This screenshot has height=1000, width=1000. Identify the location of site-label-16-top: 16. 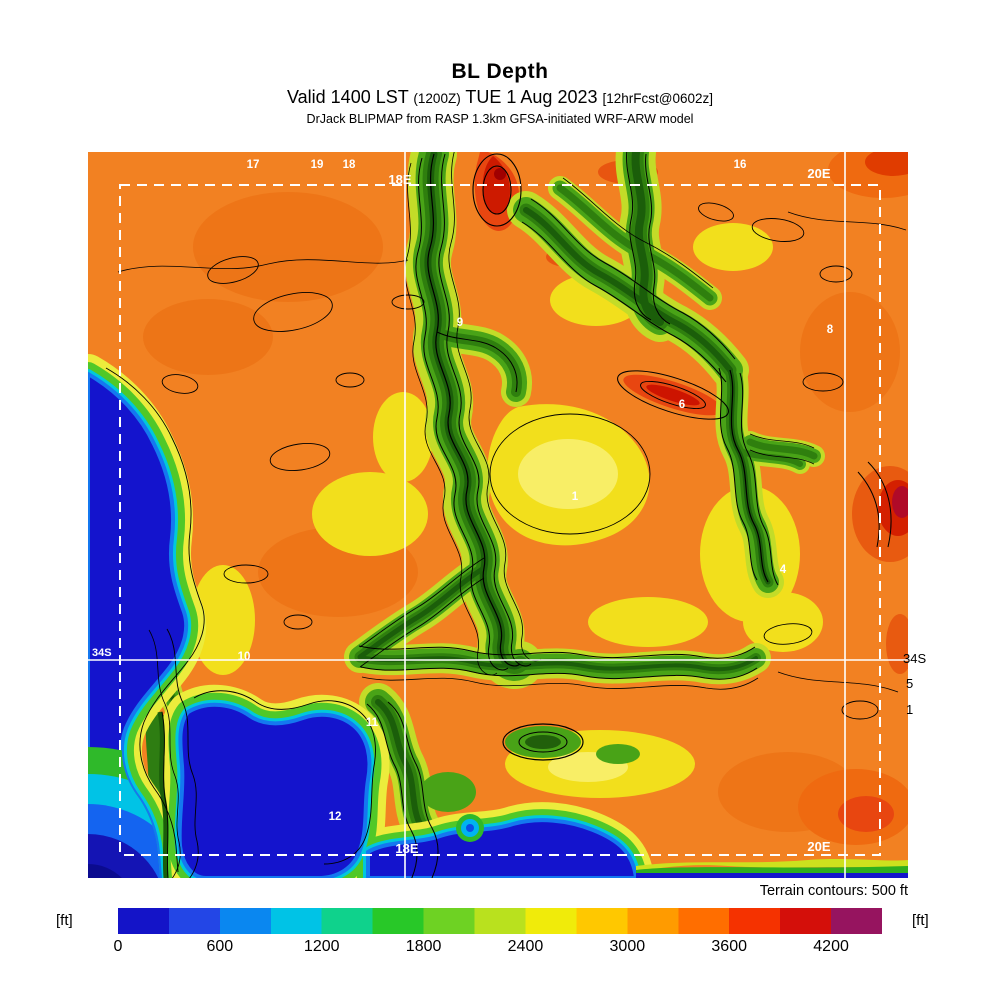
(740, 165).